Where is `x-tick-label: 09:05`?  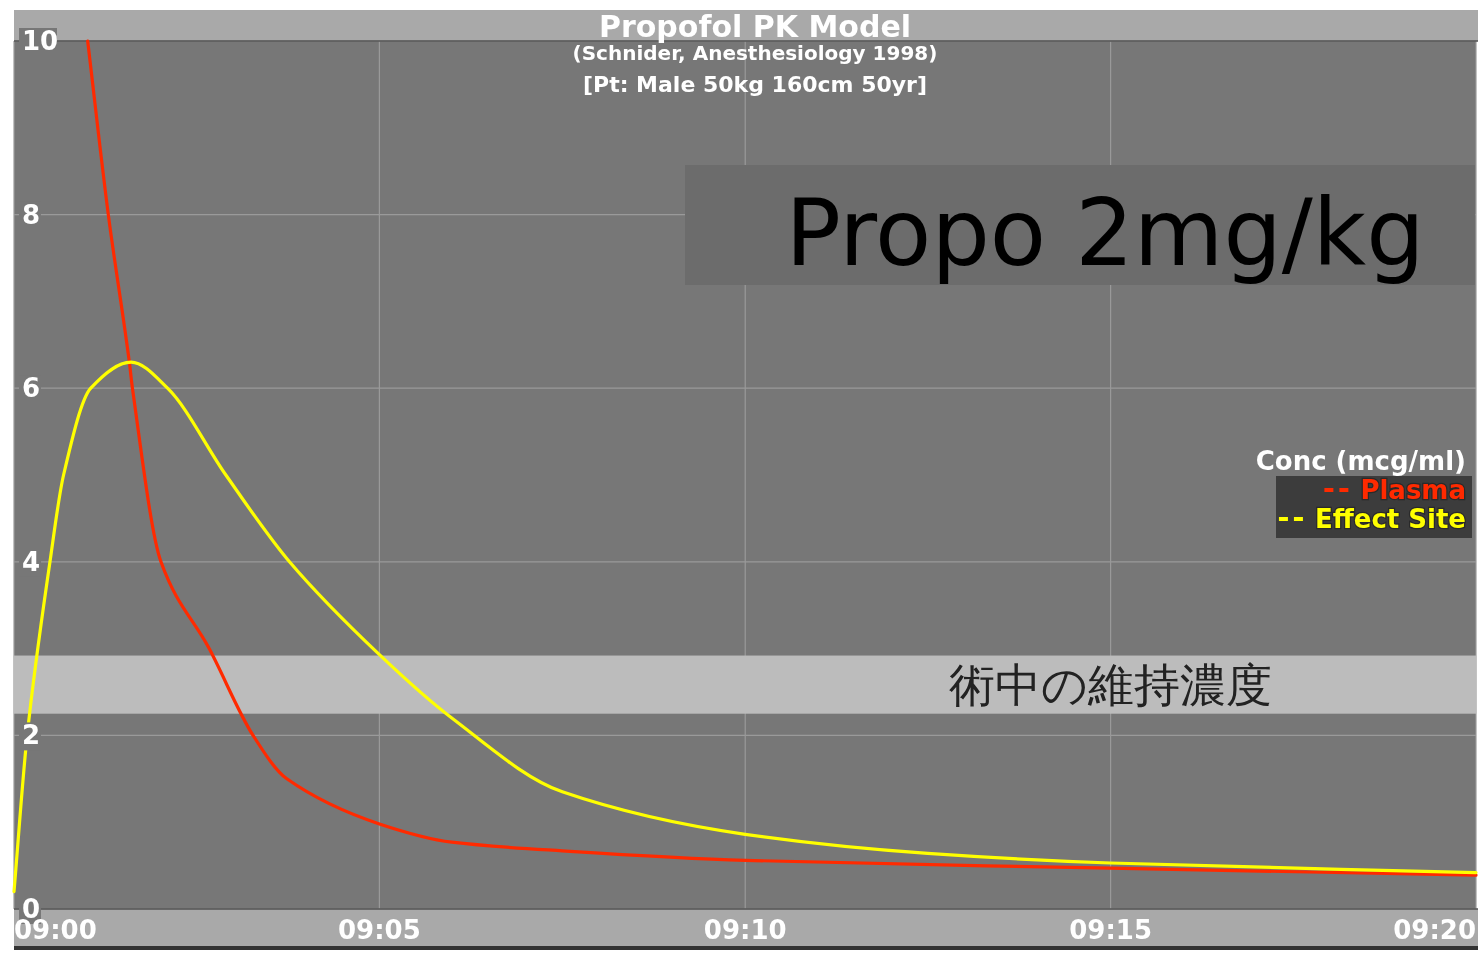 x-tick-label: 09:05 is located at coordinates (379, 930).